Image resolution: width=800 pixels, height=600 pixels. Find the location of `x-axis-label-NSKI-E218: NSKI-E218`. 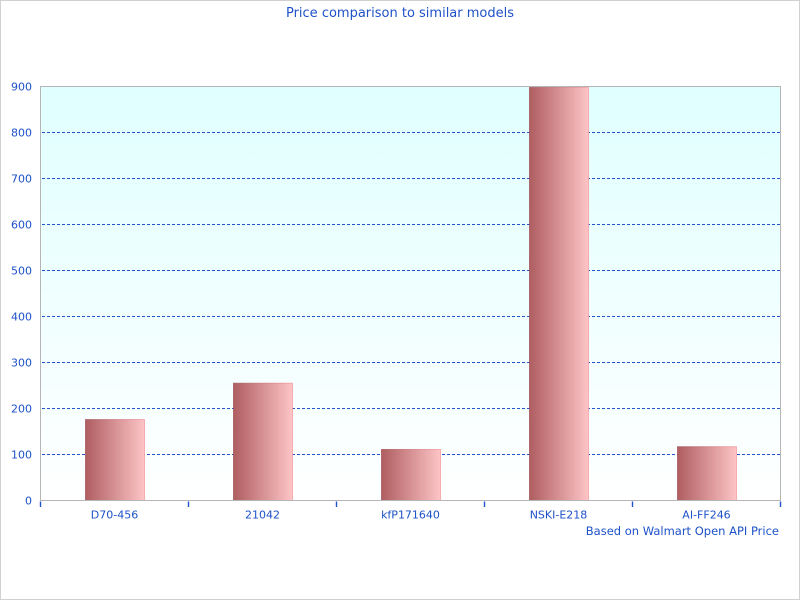

x-axis-label-NSKI-E218: NSKI-E218 is located at coordinates (559, 515).